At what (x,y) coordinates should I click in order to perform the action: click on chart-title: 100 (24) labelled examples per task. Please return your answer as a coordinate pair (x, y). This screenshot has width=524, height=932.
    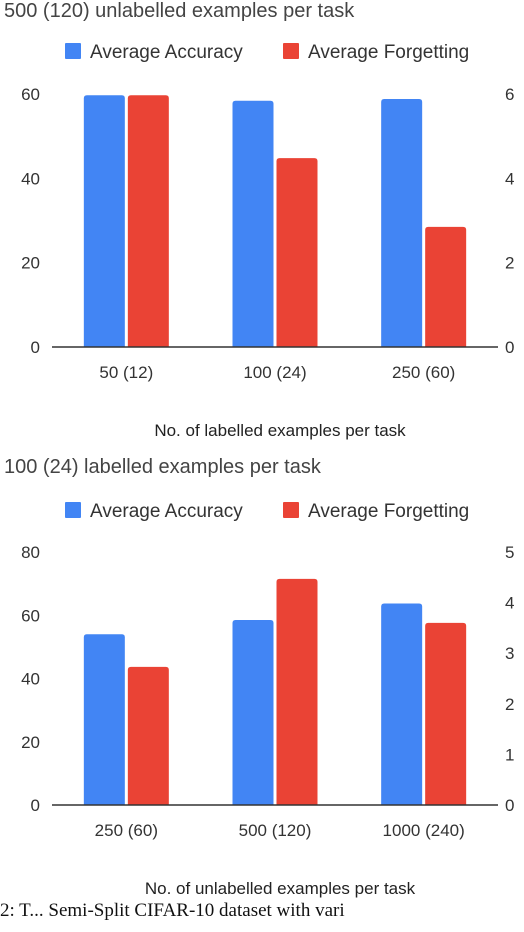
    Looking at the image, I should click on (162, 467).